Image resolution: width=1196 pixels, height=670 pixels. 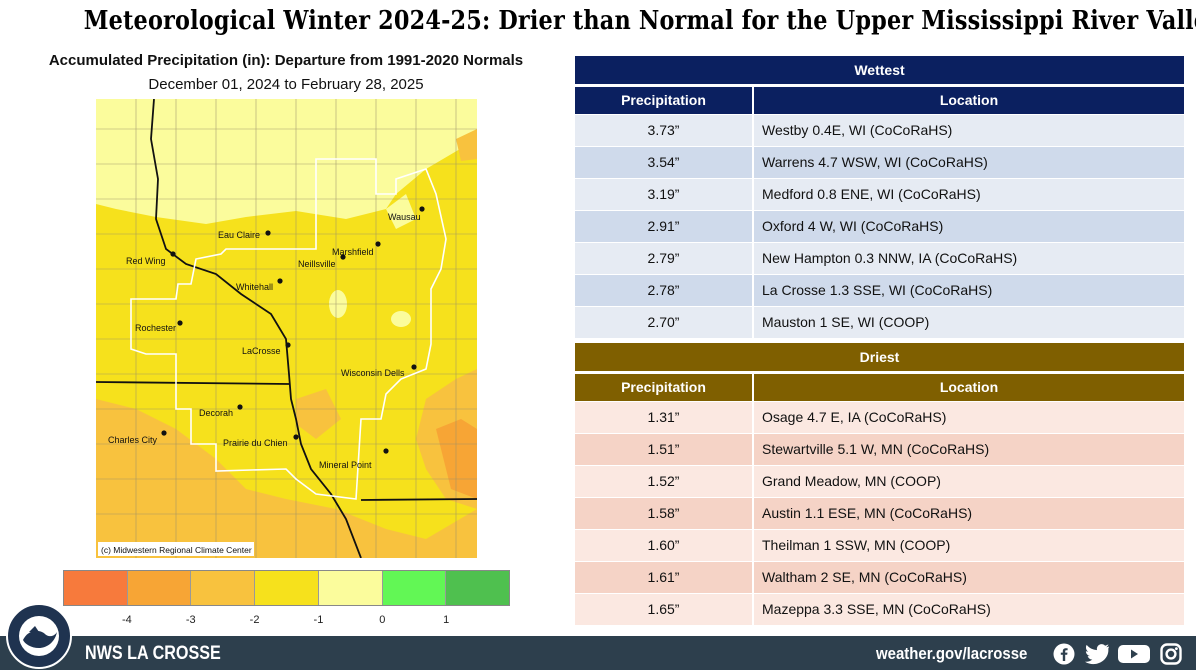 I want to click on precip-value: 1.31”, so click(x=663, y=417).